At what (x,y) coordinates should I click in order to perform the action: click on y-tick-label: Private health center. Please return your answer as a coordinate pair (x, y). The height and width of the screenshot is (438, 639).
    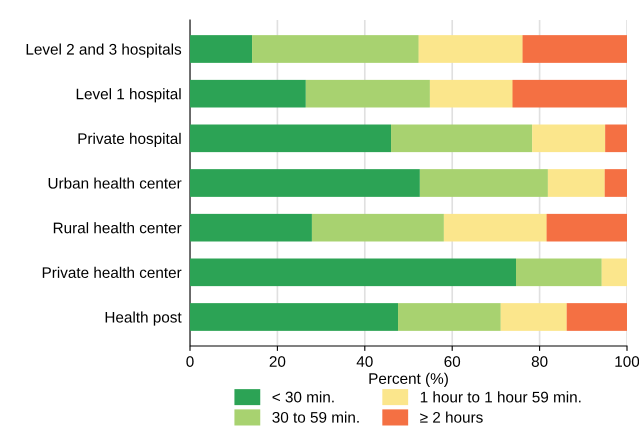
    Looking at the image, I should click on (112, 272).